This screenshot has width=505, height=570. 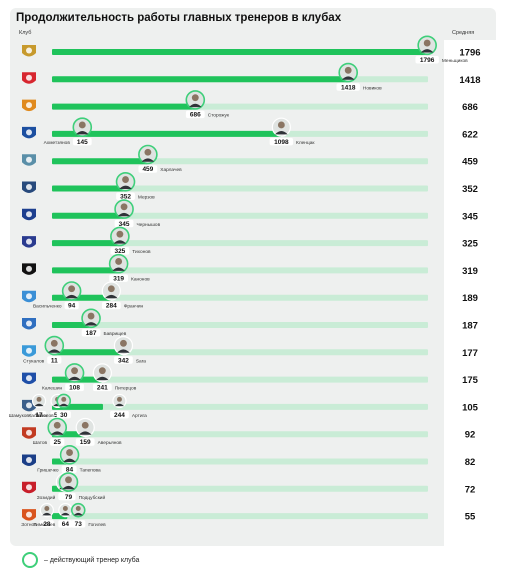 What do you see at coordinates (29, 160) in the screenshot?
I see `baltika-crest-icon` at bounding box center [29, 160].